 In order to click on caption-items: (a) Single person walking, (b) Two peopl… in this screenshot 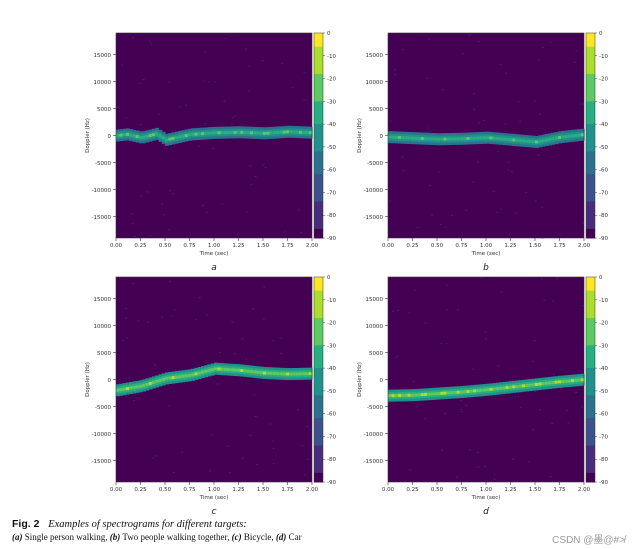, I will do `click(312, 537)`.